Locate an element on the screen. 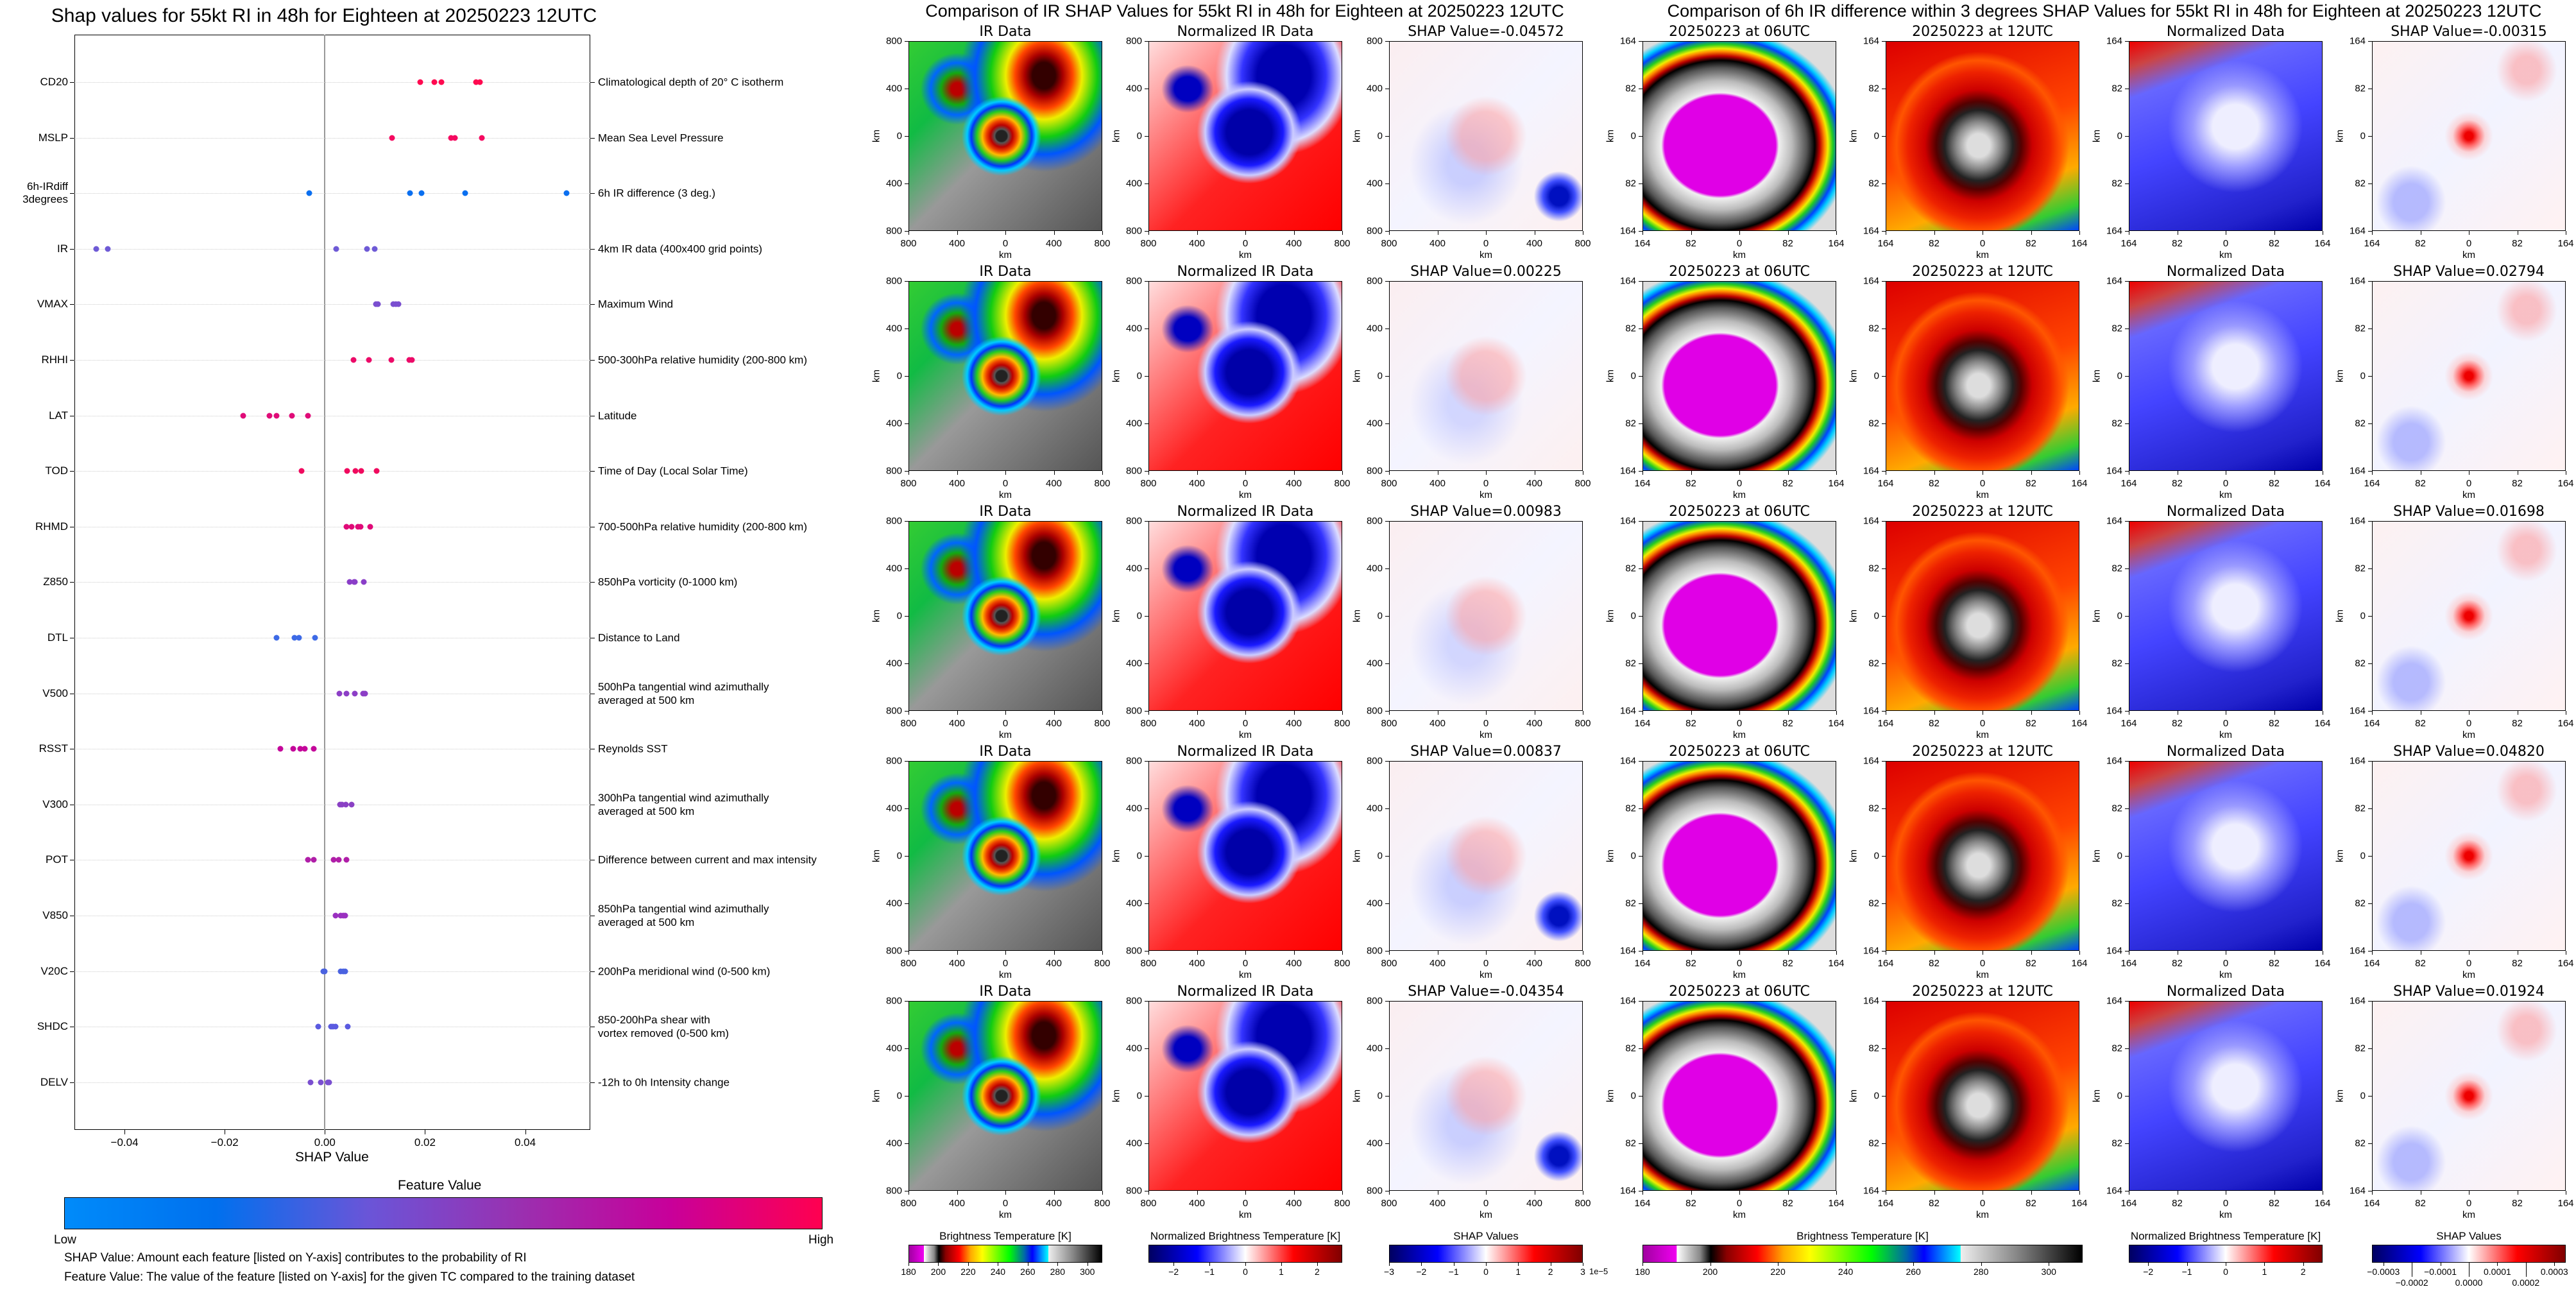 The width and height of the screenshot is (2576, 1289). feature-description-label: Time of Day (Local Solar Time) is located at coordinates (673, 471).